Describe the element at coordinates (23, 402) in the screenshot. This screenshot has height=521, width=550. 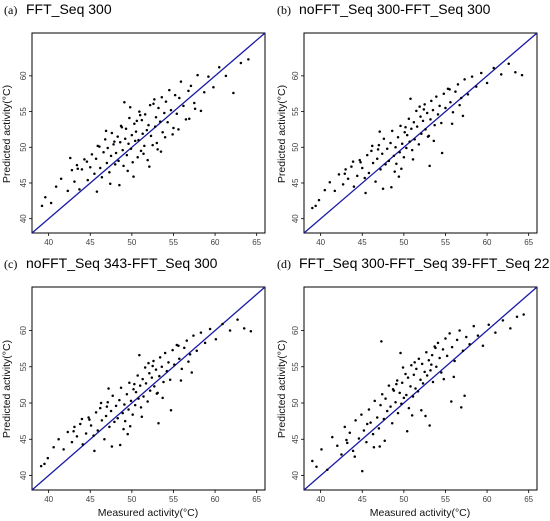
I see `y-tick-label: 50` at that location.